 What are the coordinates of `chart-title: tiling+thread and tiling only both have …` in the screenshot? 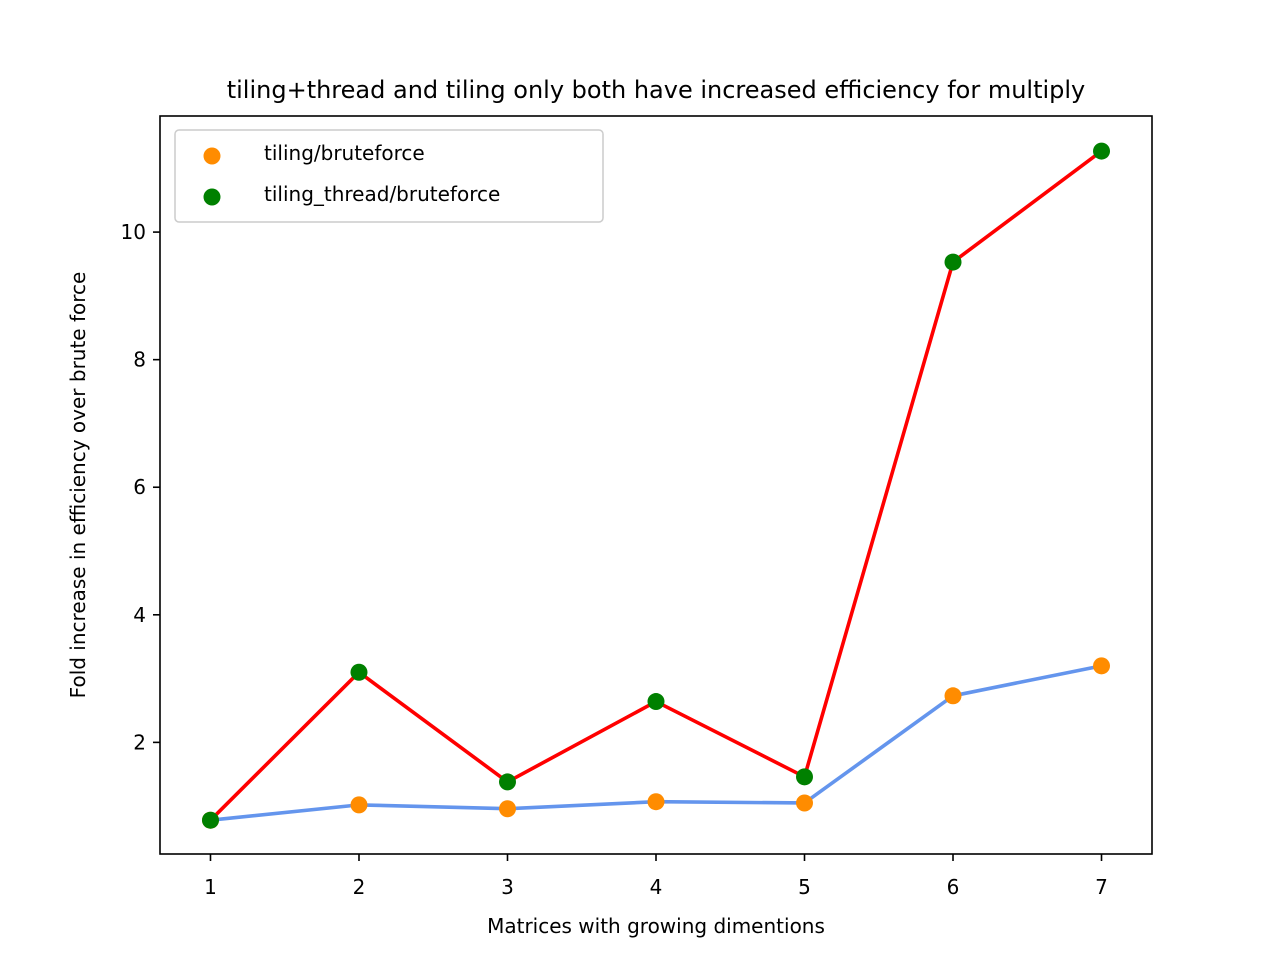 It's located at (656, 90).